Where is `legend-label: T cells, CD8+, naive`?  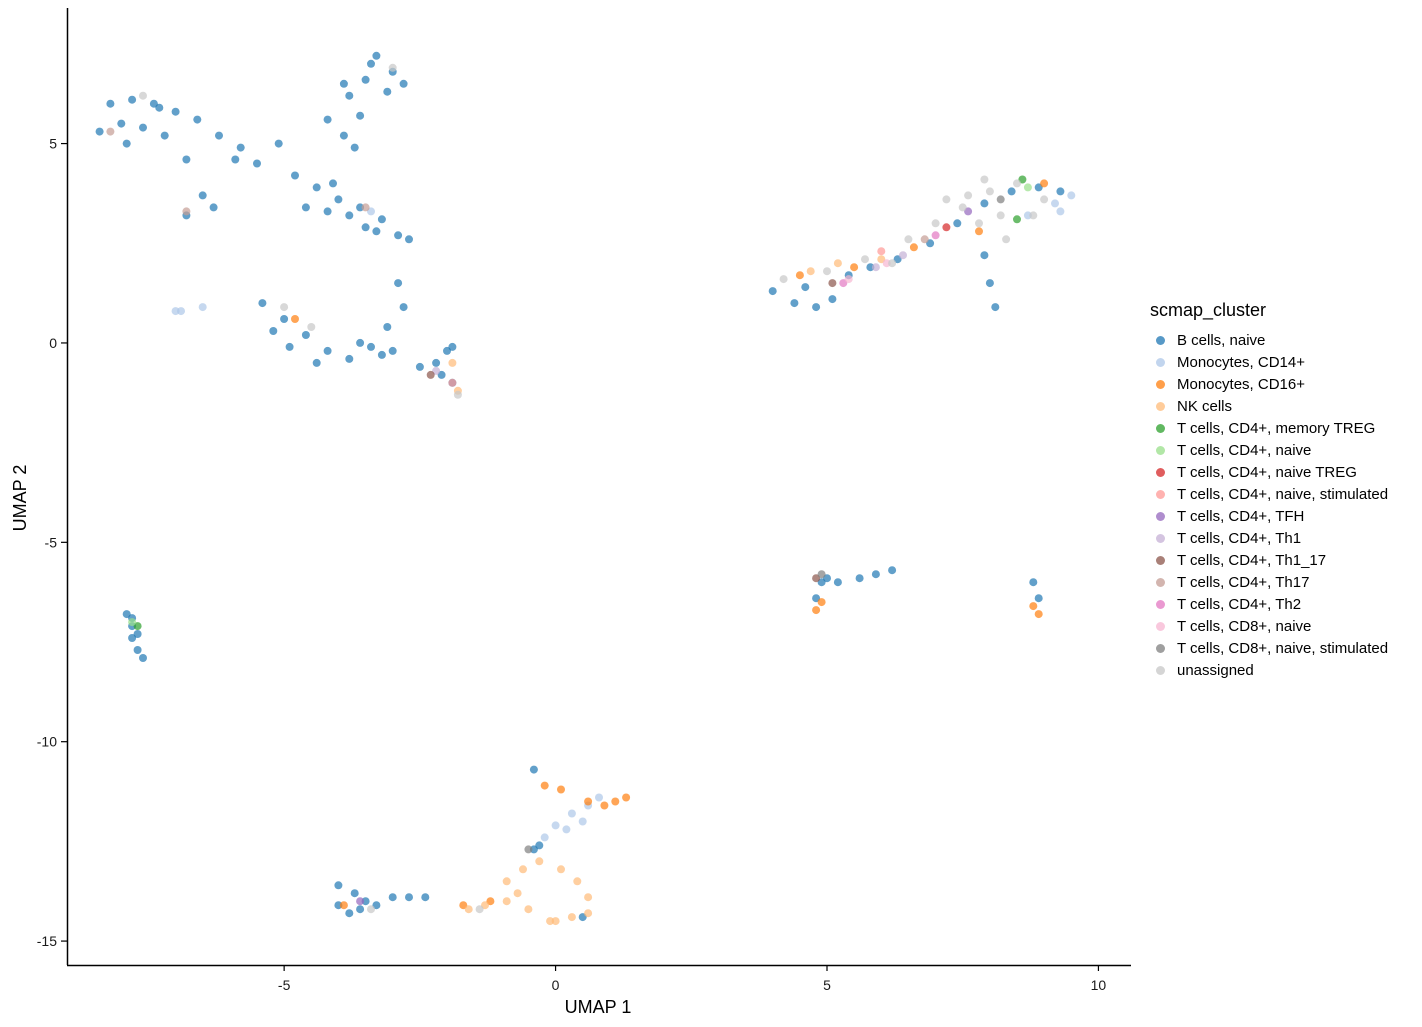
legend-label: T cells, CD8+, naive is located at coordinates (1244, 626).